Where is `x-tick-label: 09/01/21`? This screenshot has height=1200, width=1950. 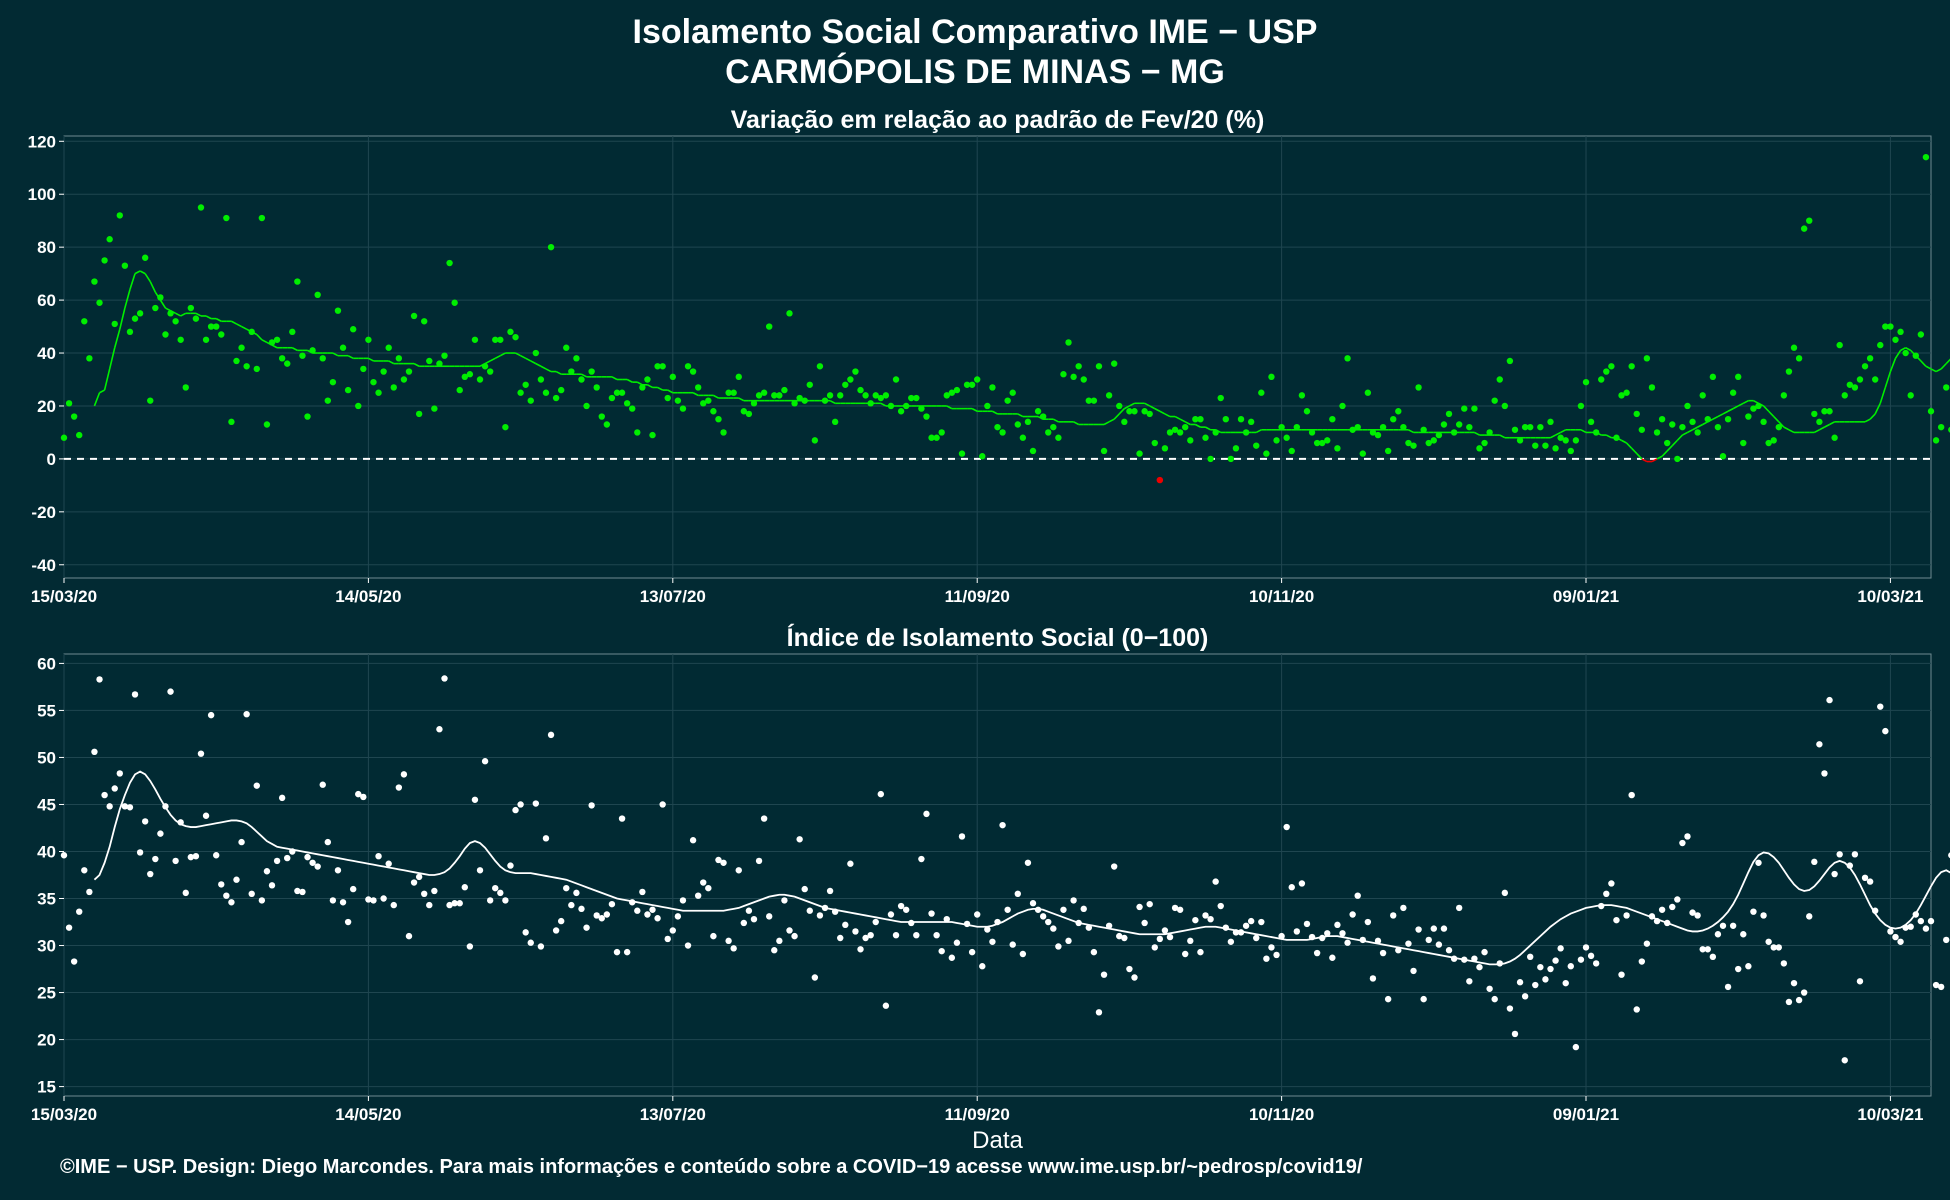 x-tick-label: 09/01/21 is located at coordinates (1586, 596).